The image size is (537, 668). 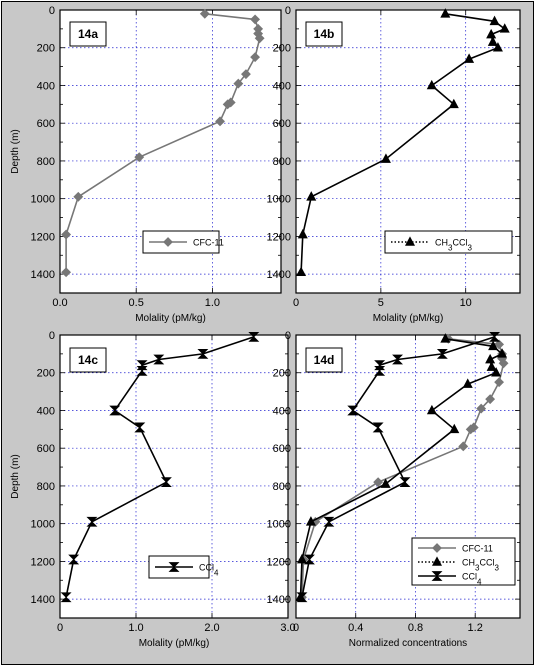 I want to click on panel-label: 14c, so click(x=88, y=360).